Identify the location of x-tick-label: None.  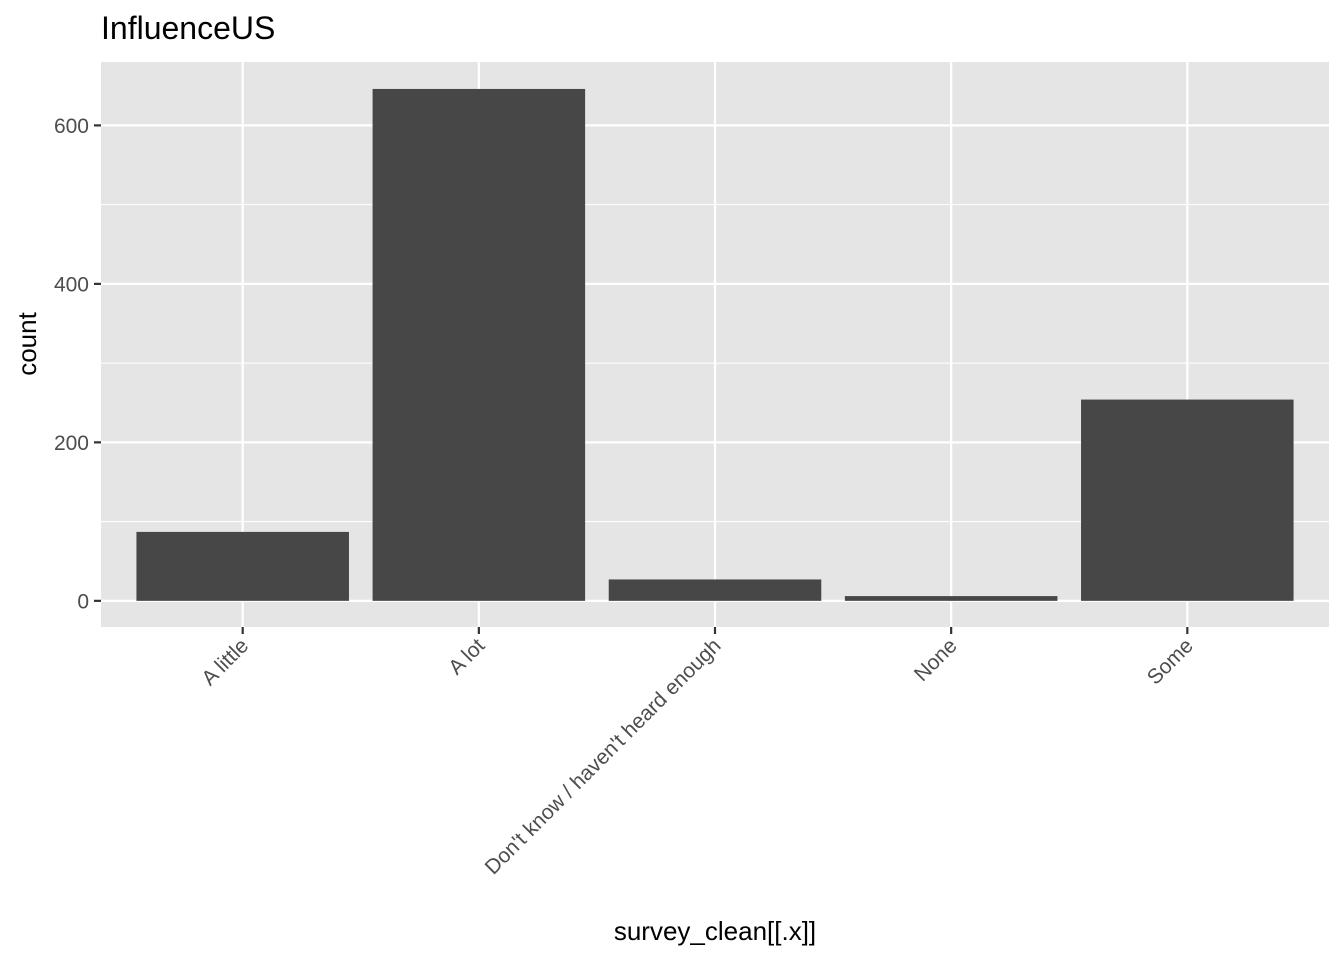
(936, 660).